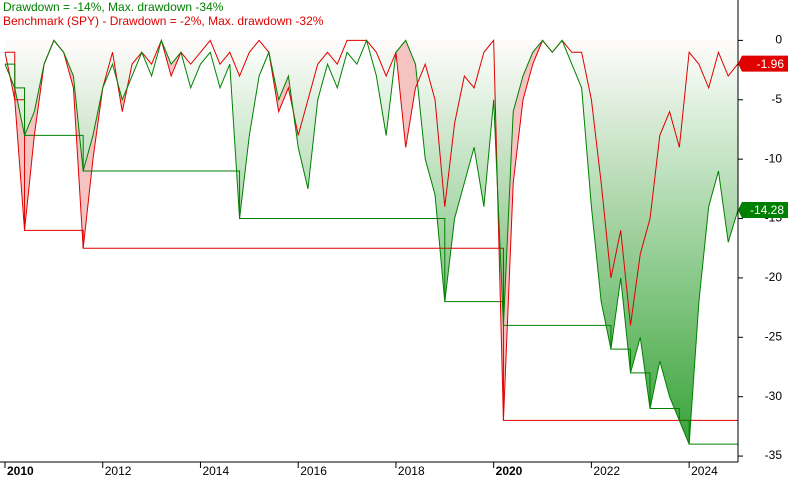 The image size is (800, 480). What do you see at coordinates (118, 471) in the screenshot?
I see `x-tick-label: 2012` at bounding box center [118, 471].